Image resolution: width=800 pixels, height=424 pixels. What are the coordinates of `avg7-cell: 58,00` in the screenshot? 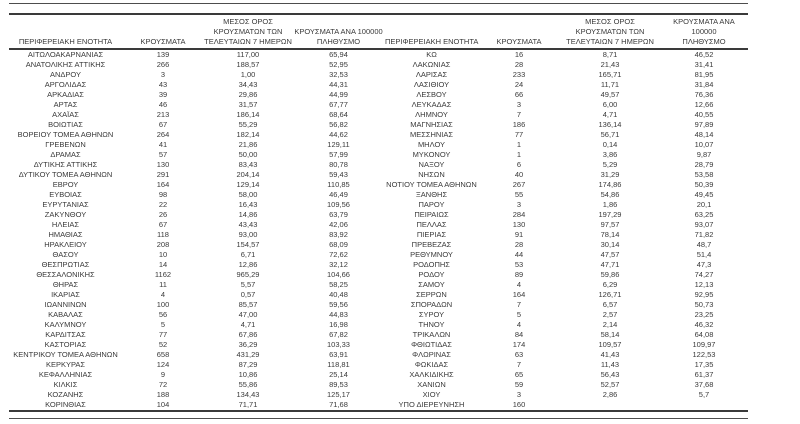 It's located at (248, 194).